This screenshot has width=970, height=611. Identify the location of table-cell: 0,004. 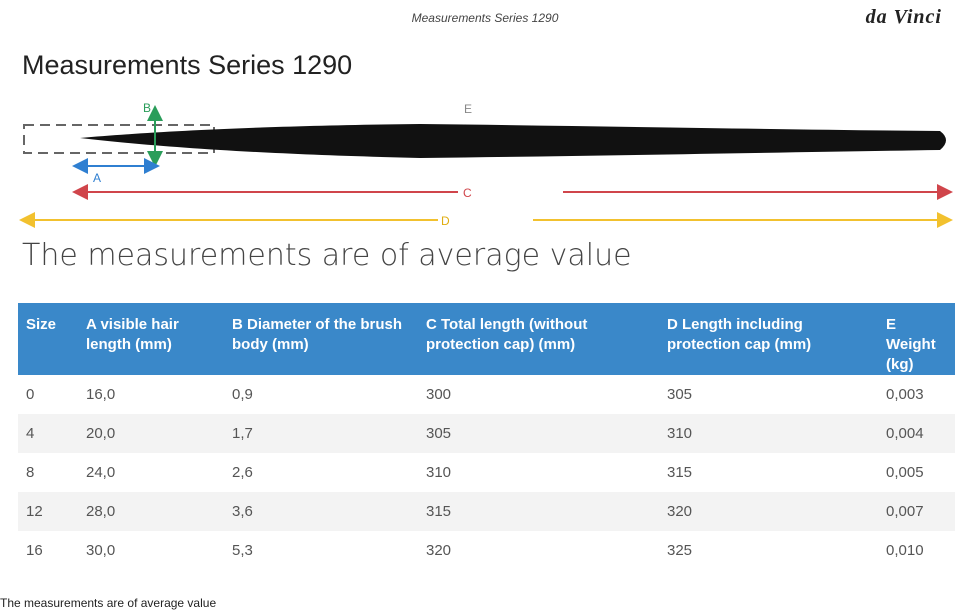
(916, 433).